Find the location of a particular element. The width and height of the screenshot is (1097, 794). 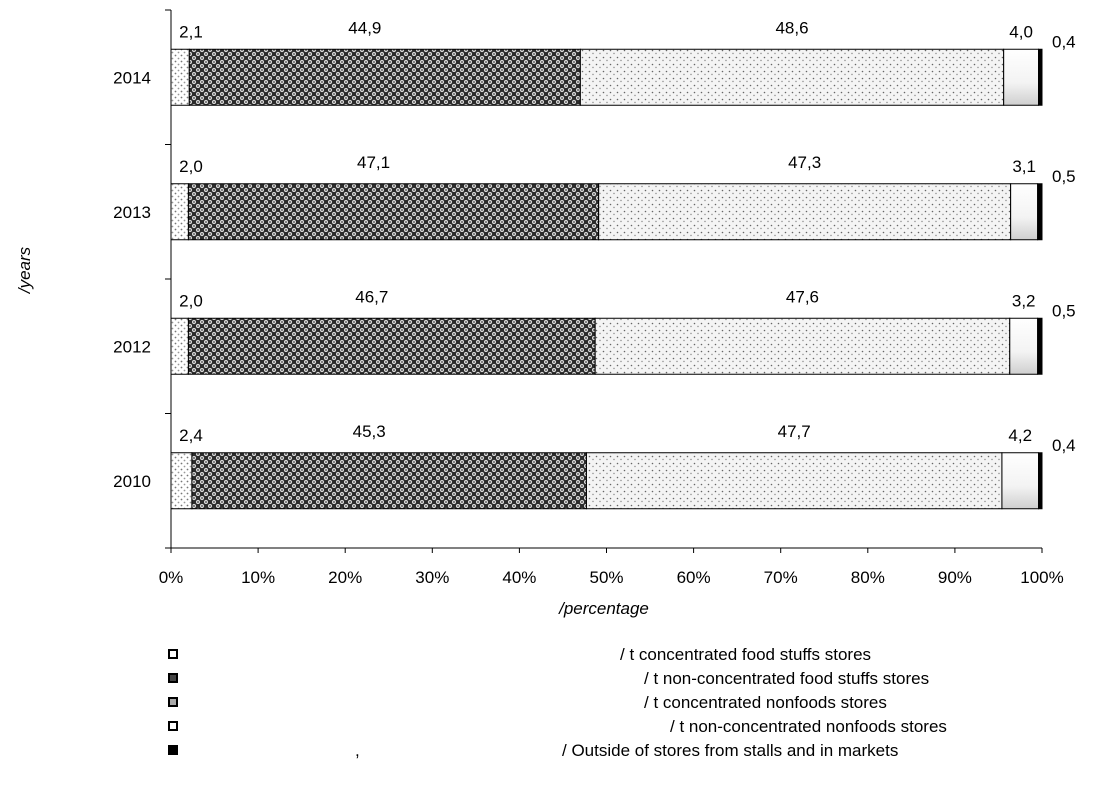

data-label: 3,1 is located at coordinates (1024, 166).